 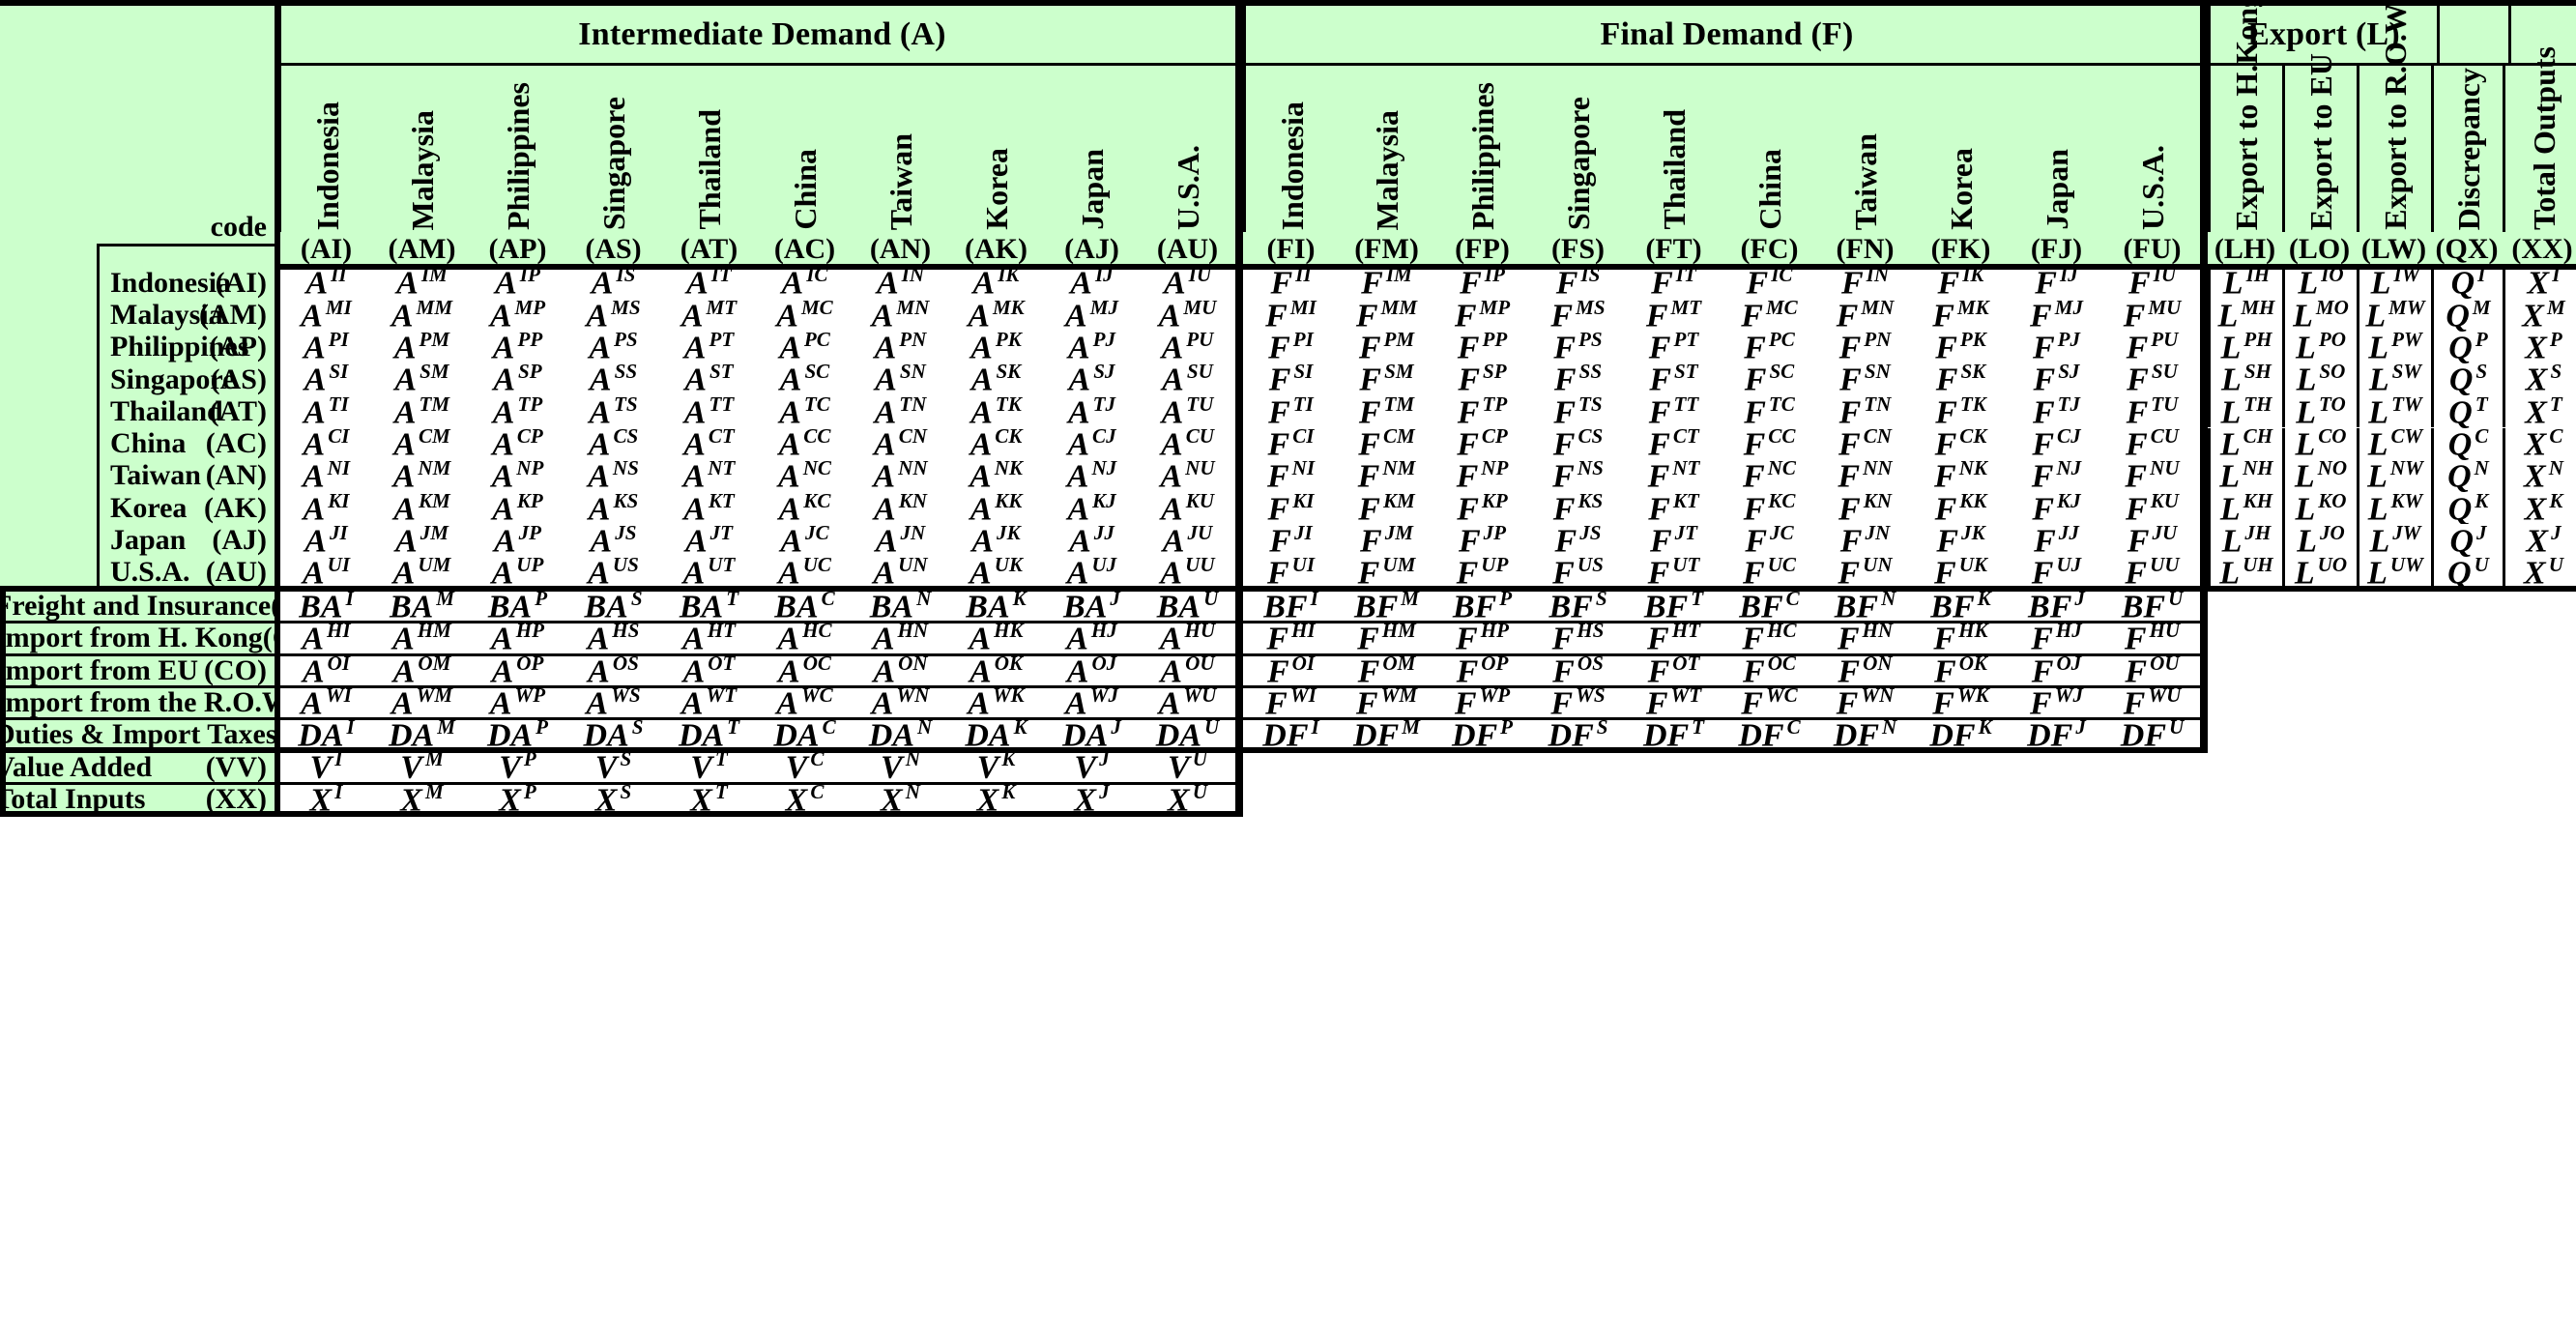 What do you see at coordinates (2152, 573) in the screenshot?
I see `cell-f-UU-symbol: F UU` at bounding box center [2152, 573].